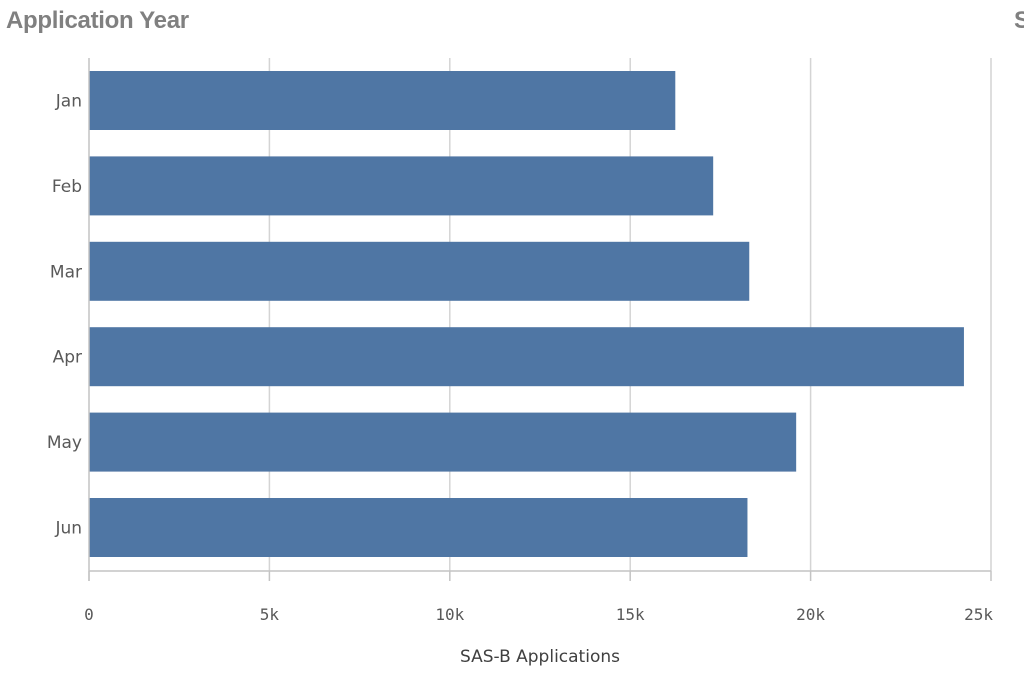 The width and height of the screenshot is (1024, 686). What do you see at coordinates (67, 187) in the screenshot?
I see `category-label: Feb` at bounding box center [67, 187].